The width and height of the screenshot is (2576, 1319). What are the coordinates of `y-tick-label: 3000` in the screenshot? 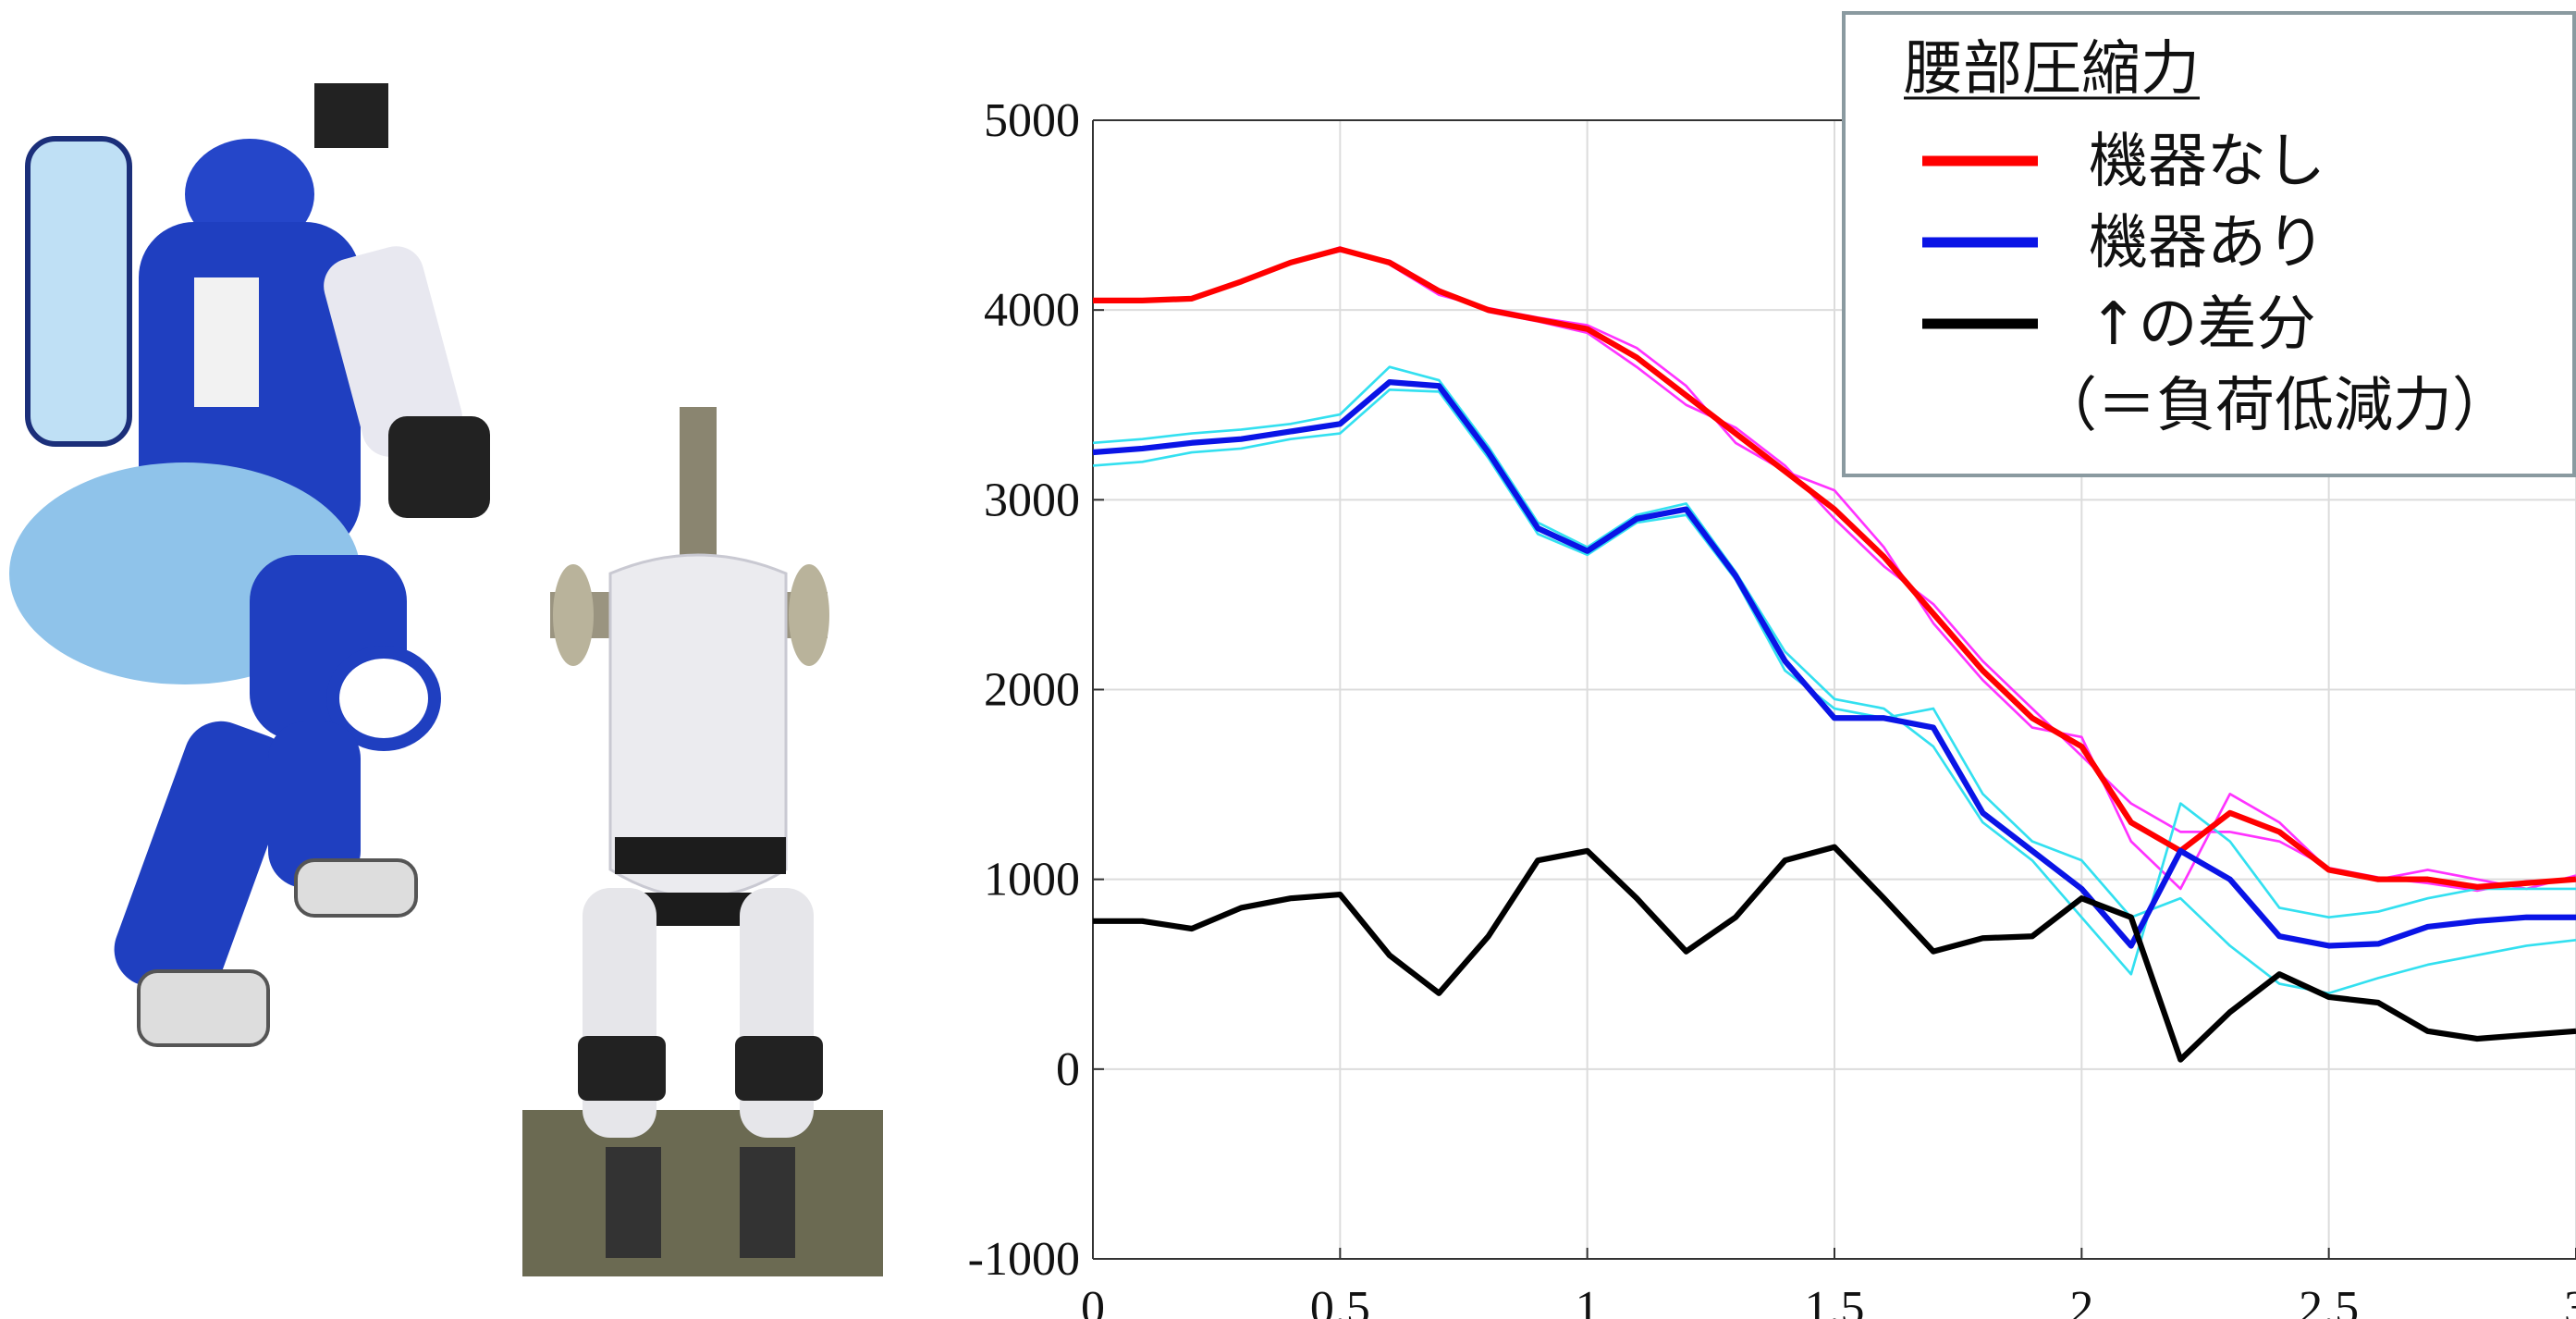 It's located at (1032, 500).